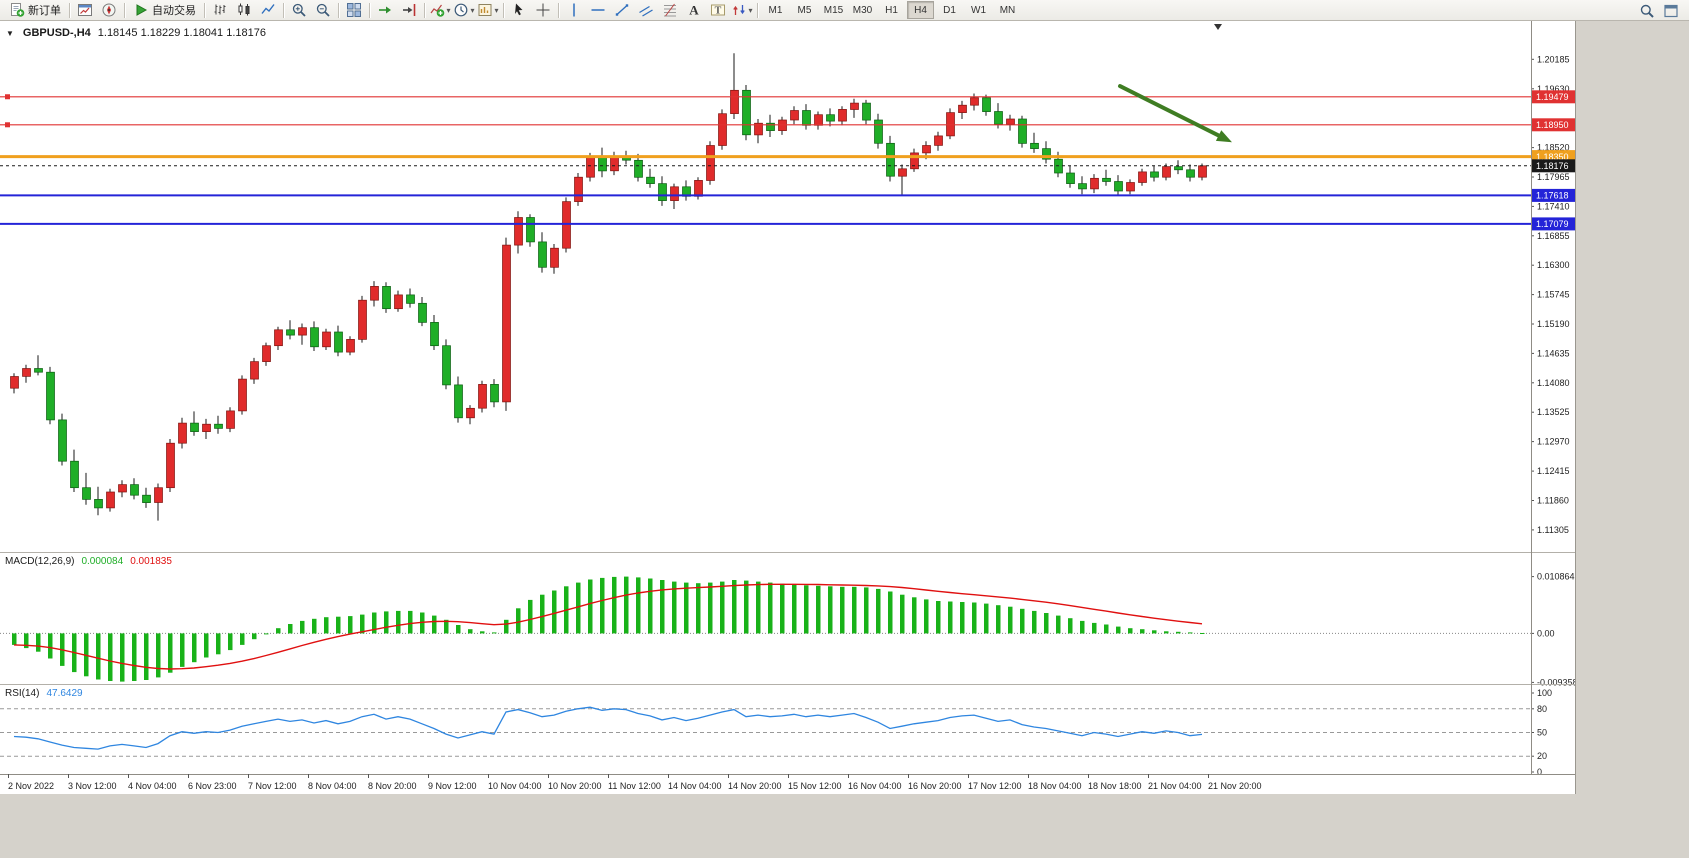  I want to click on bar-chart-button, so click(220, 10).